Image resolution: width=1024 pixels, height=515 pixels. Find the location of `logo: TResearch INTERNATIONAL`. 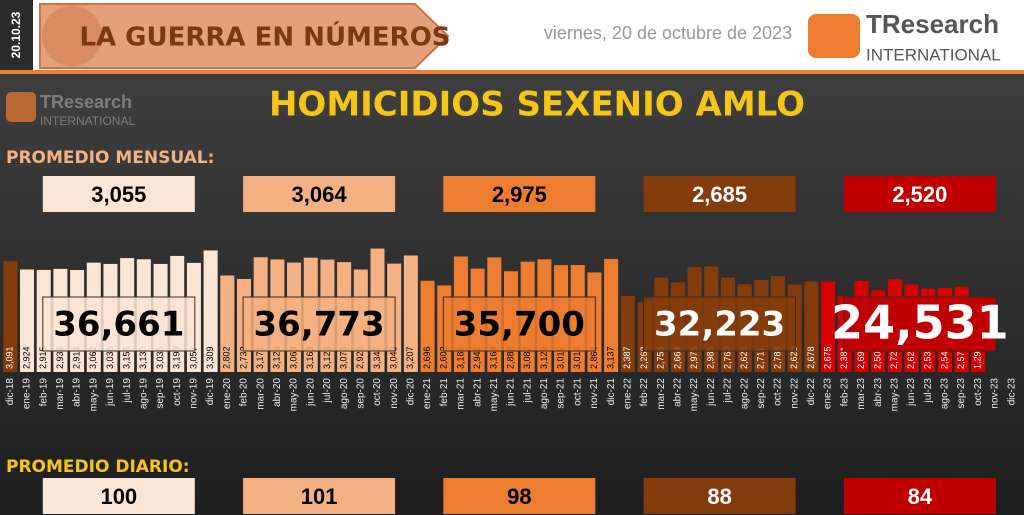

logo: TResearch INTERNATIONAL is located at coordinates (904, 36).